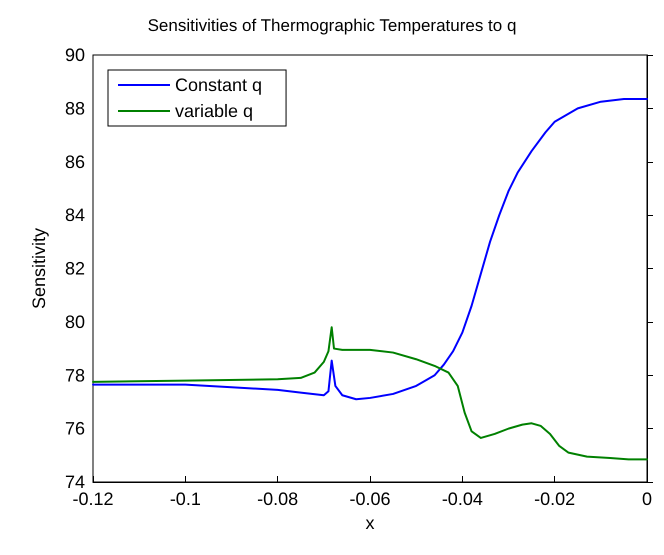 This screenshot has height=555, width=664. Describe the element at coordinates (74, 108) in the screenshot. I see `y-tick-label: 88` at that location.